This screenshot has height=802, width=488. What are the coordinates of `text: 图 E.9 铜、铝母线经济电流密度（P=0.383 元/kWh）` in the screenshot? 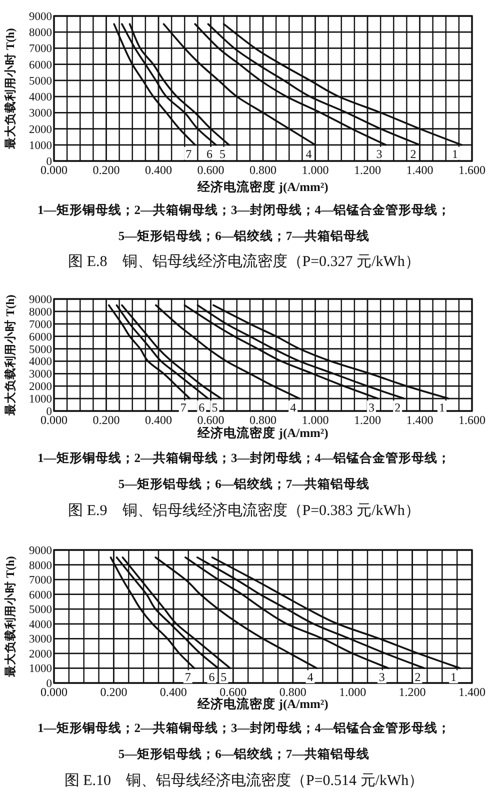 It's located at (244, 510).